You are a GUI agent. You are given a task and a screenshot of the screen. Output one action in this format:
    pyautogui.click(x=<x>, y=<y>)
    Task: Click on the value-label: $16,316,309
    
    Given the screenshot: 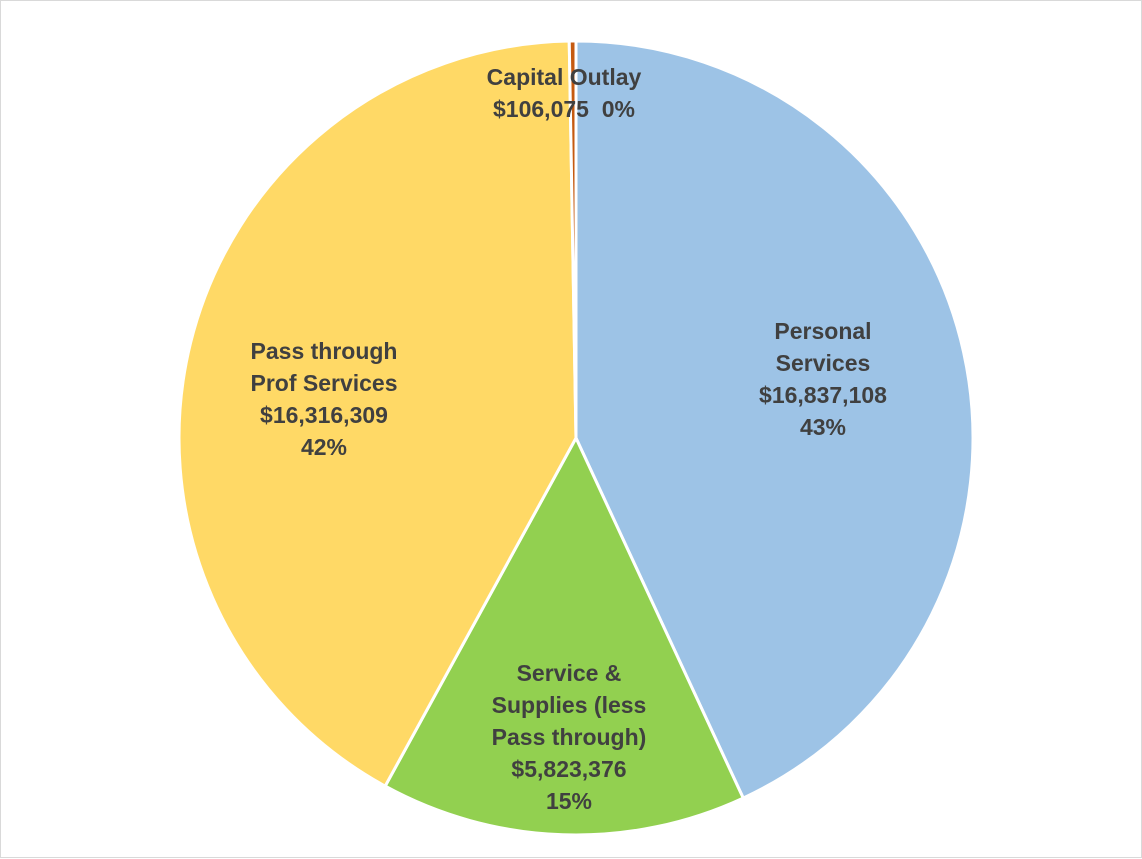 What is the action you would take?
    pyautogui.click(x=324, y=415)
    